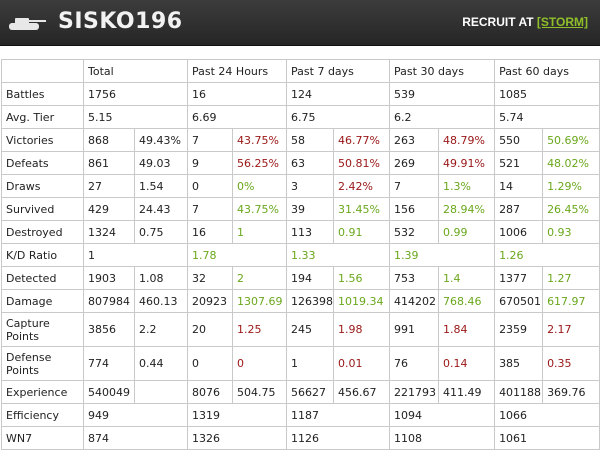  I want to click on rate-cell: 46.77%, so click(362, 140).